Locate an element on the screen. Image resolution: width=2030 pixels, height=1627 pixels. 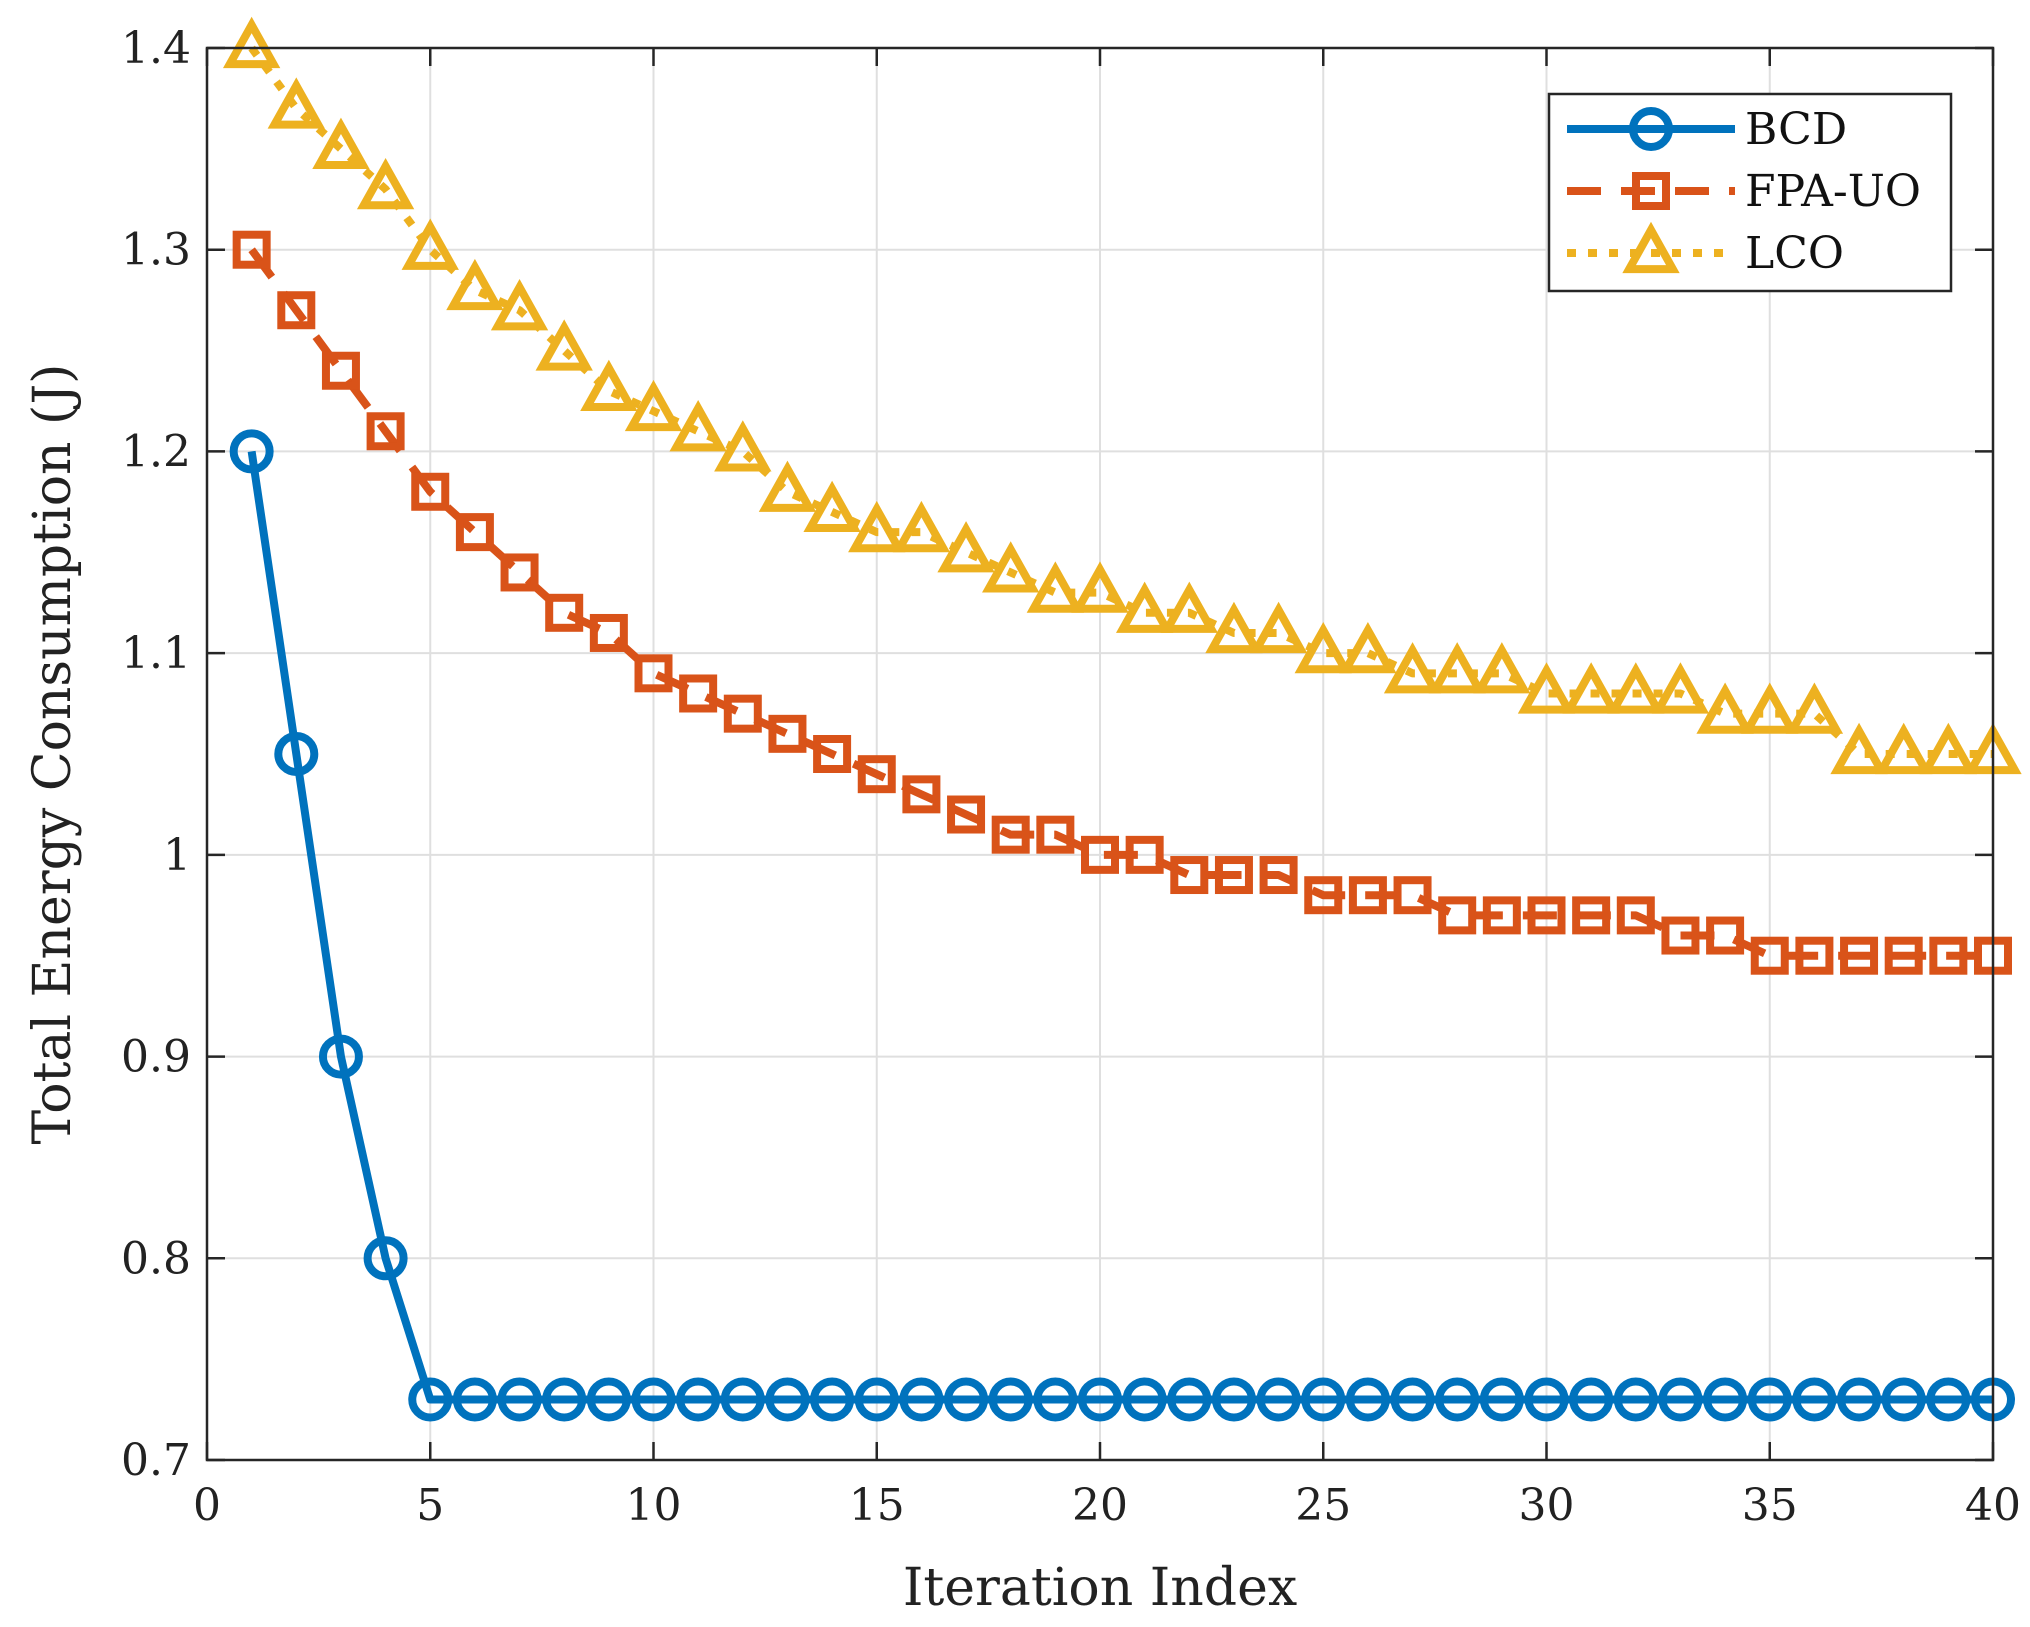
legend-entry-lco: LCO is located at coordinates (1705, 250).